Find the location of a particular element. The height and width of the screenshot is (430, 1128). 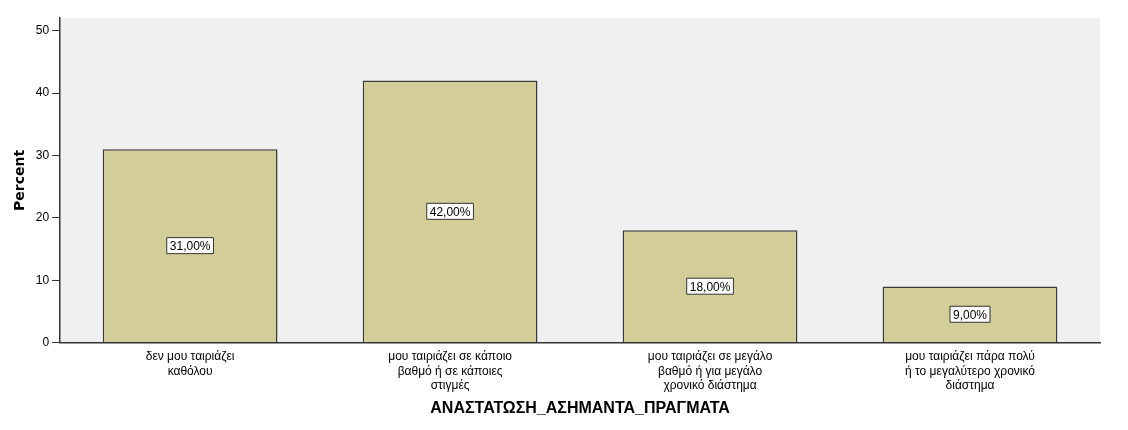

data-label: 31,00% is located at coordinates (190, 245).